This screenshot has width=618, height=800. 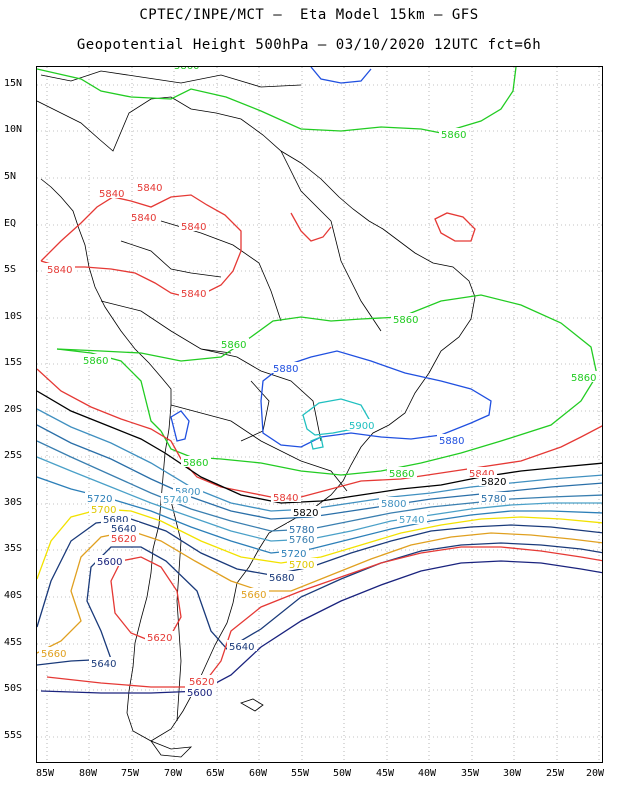 I want to click on lon-label-85w: 85W, so click(x=45, y=773).